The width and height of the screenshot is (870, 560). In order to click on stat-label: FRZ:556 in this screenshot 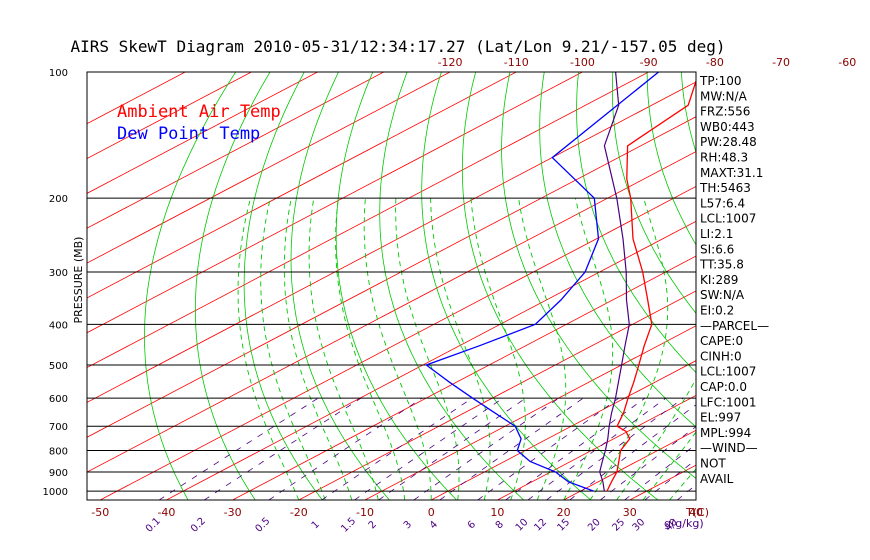, I will do `click(725, 112)`.